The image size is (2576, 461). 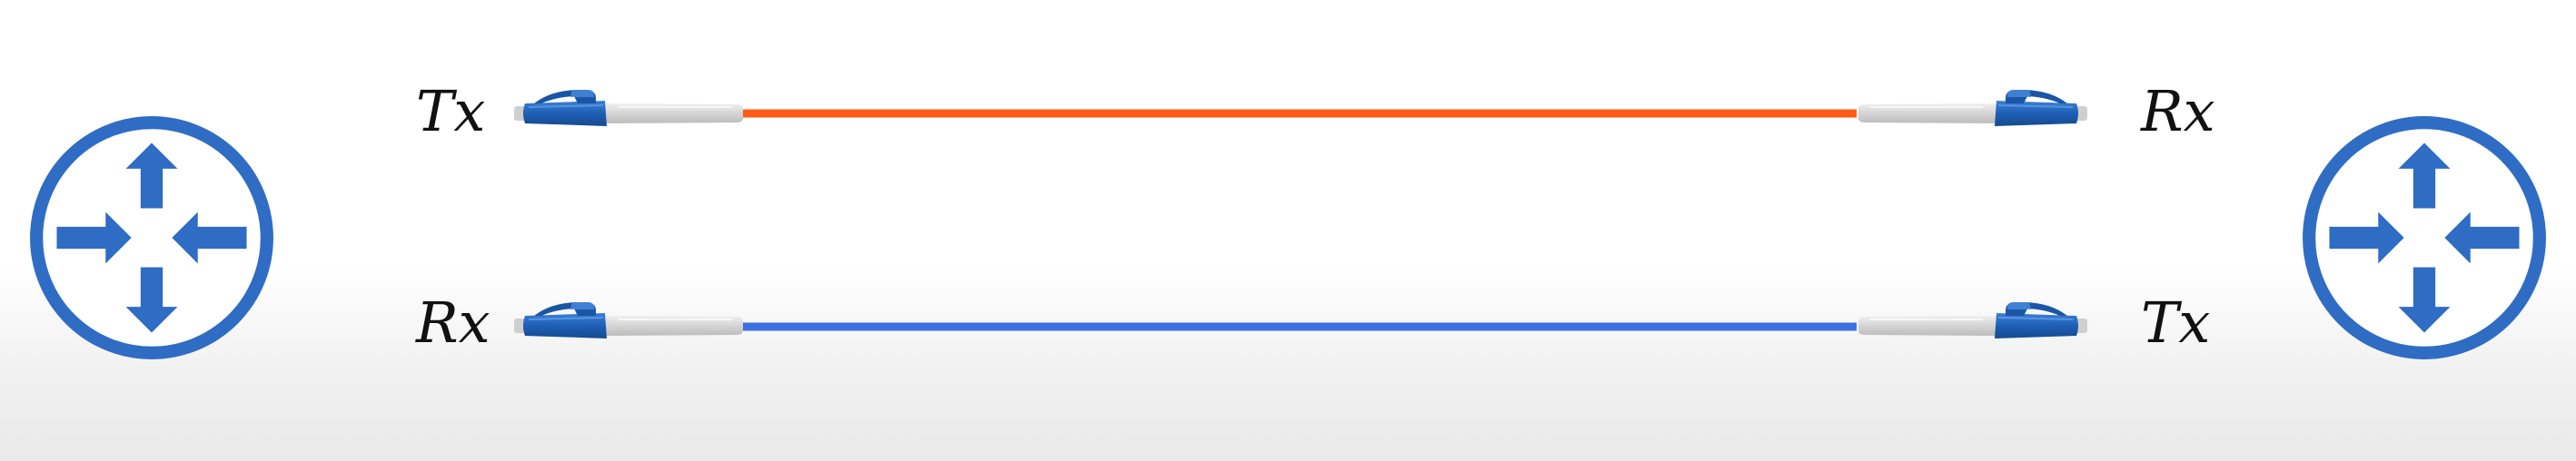 What do you see at coordinates (2175, 322) in the screenshot?
I see `port-label-tx-right: Tx` at bounding box center [2175, 322].